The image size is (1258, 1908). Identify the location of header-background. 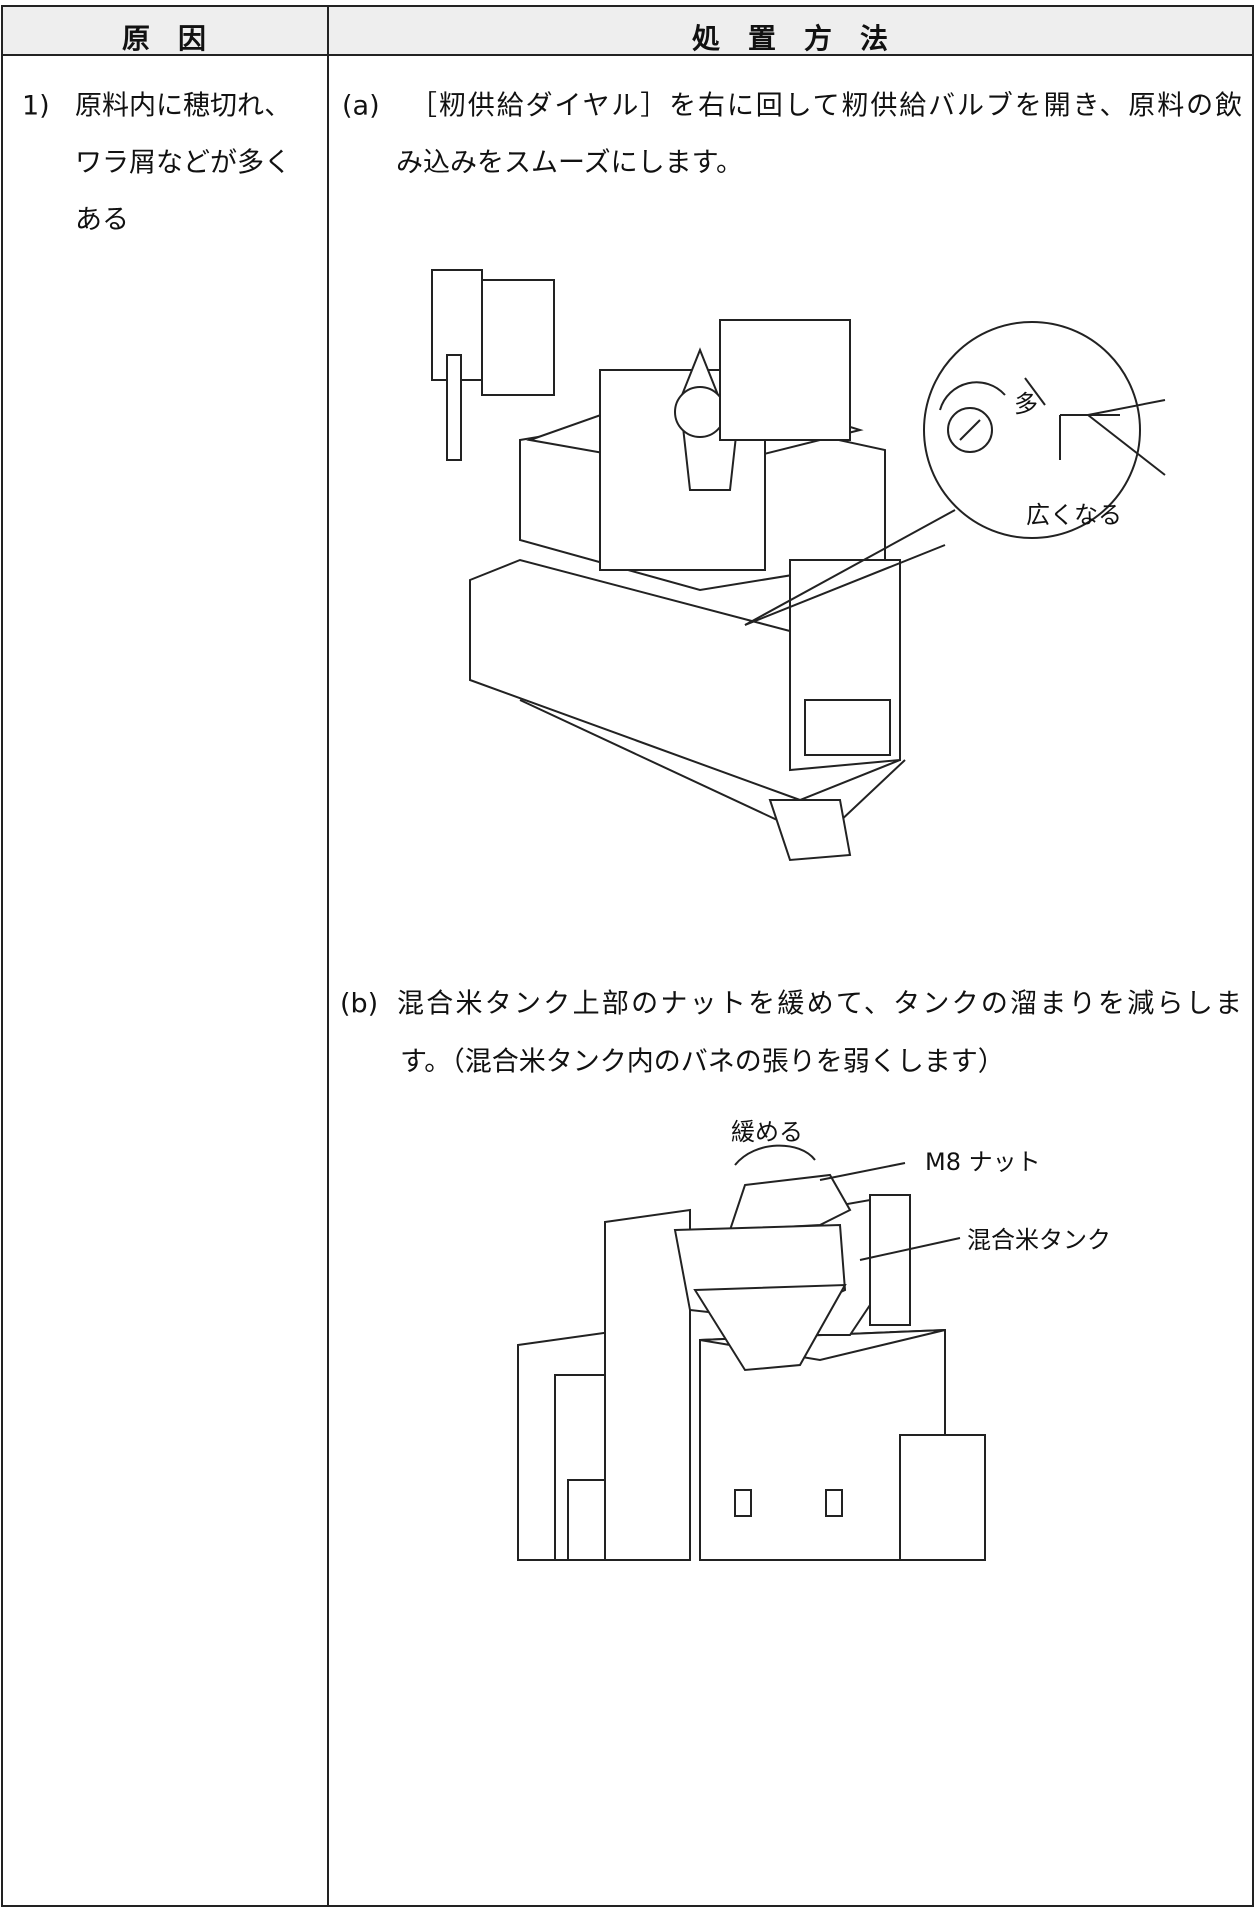
(627, 31).